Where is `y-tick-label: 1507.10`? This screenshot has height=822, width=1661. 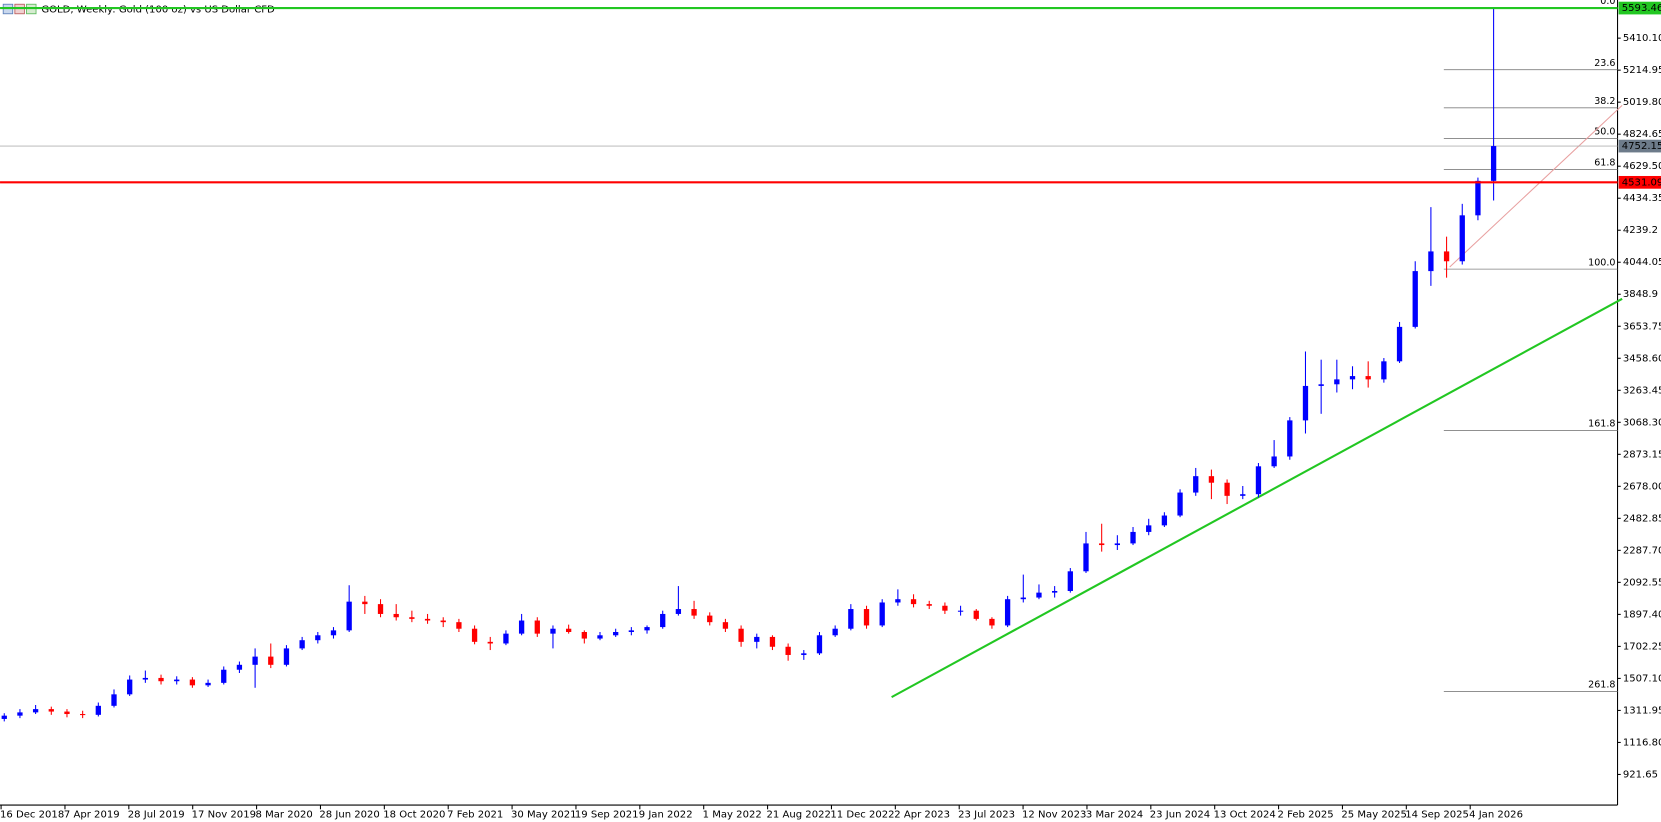
y-tick-label: 1507.10 is located at coordinates (1642, 678).